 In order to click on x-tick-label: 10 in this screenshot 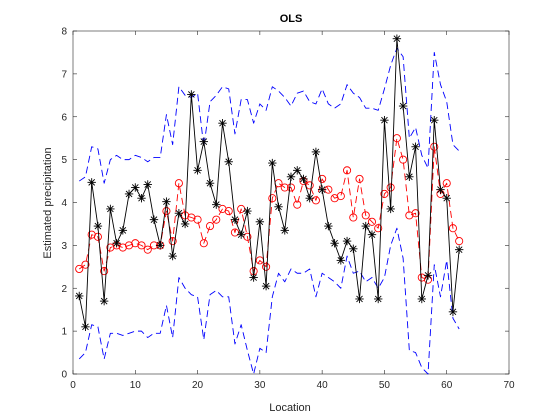, I will do `click(136, 385)`.